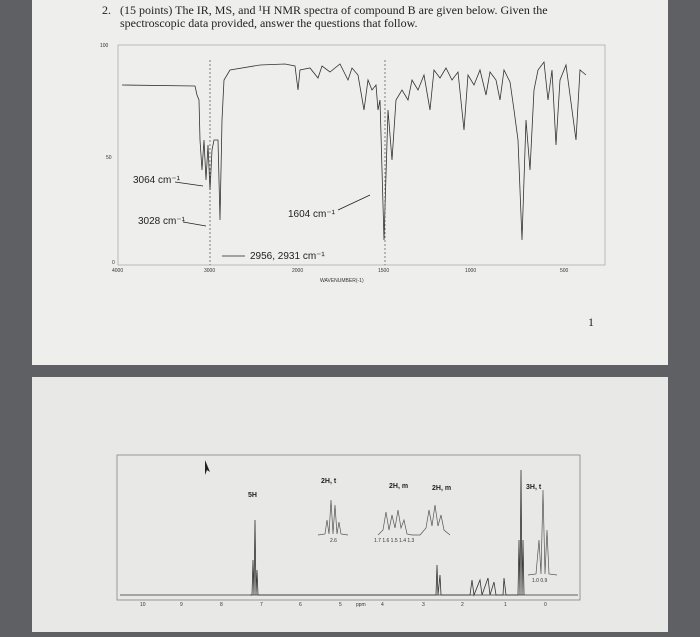 This screenshot has height=637, width=700. I want to click on page-number: 1, so click(591, 322).